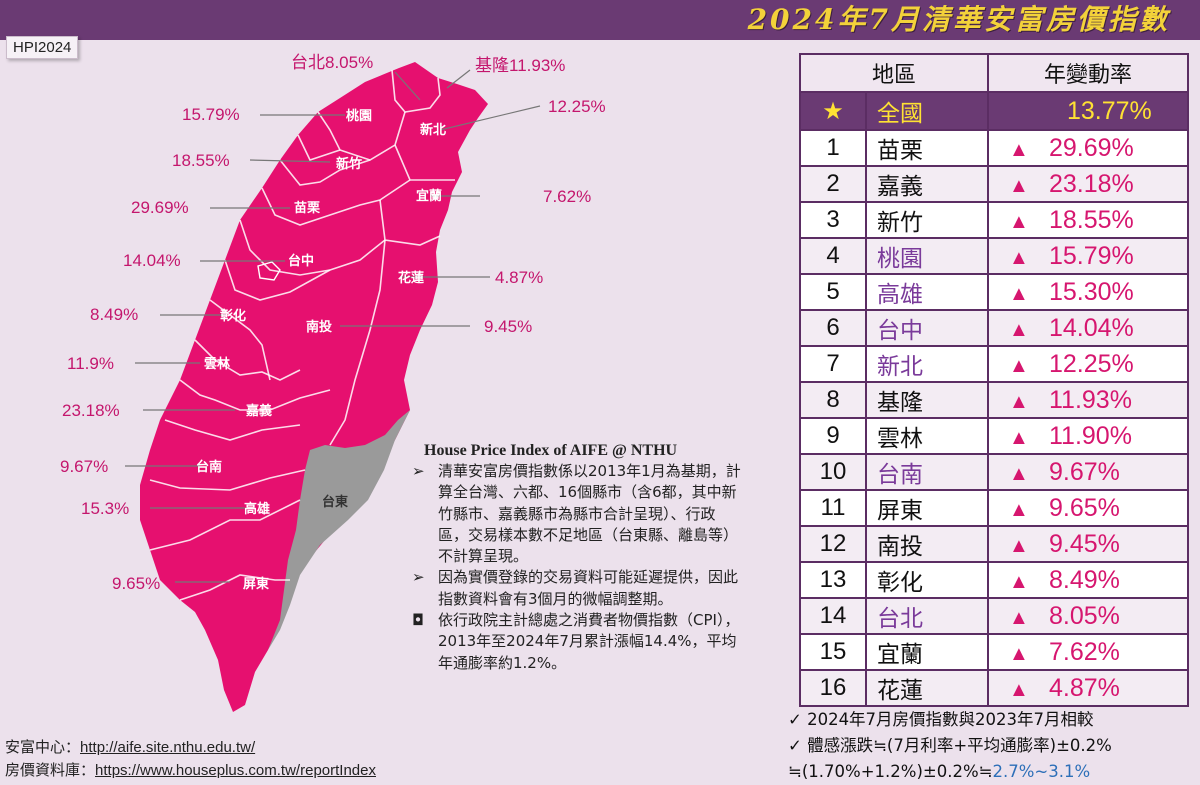 The width and height of the screenshot is (1200, 785). What do you see at coordinates (91, 410) in the screenshot?
I see `callout-chiayi-rate: 23.18%` at bounding box center [91, 410].